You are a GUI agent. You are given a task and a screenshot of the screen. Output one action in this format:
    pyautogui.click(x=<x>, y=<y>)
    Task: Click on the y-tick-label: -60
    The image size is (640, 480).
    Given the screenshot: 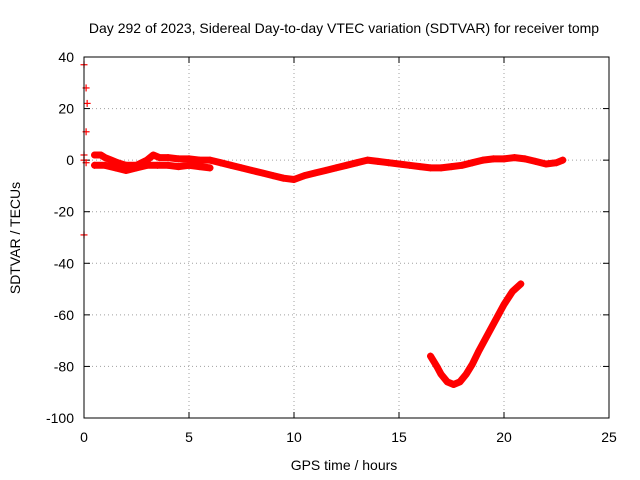 What is the action you would take?
    pyautogui.click(x=64, y=315)
    